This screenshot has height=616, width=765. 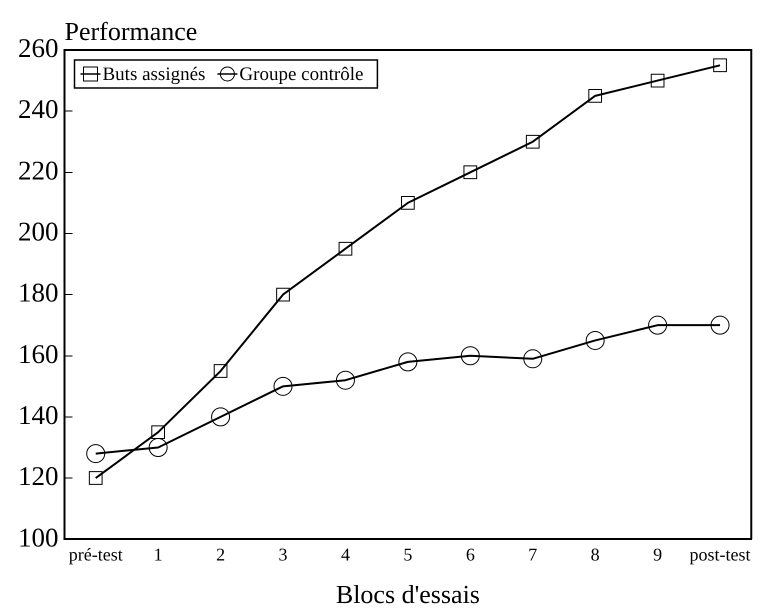 I want to click on x-tick-label: 5, so click(x=407, y=554).